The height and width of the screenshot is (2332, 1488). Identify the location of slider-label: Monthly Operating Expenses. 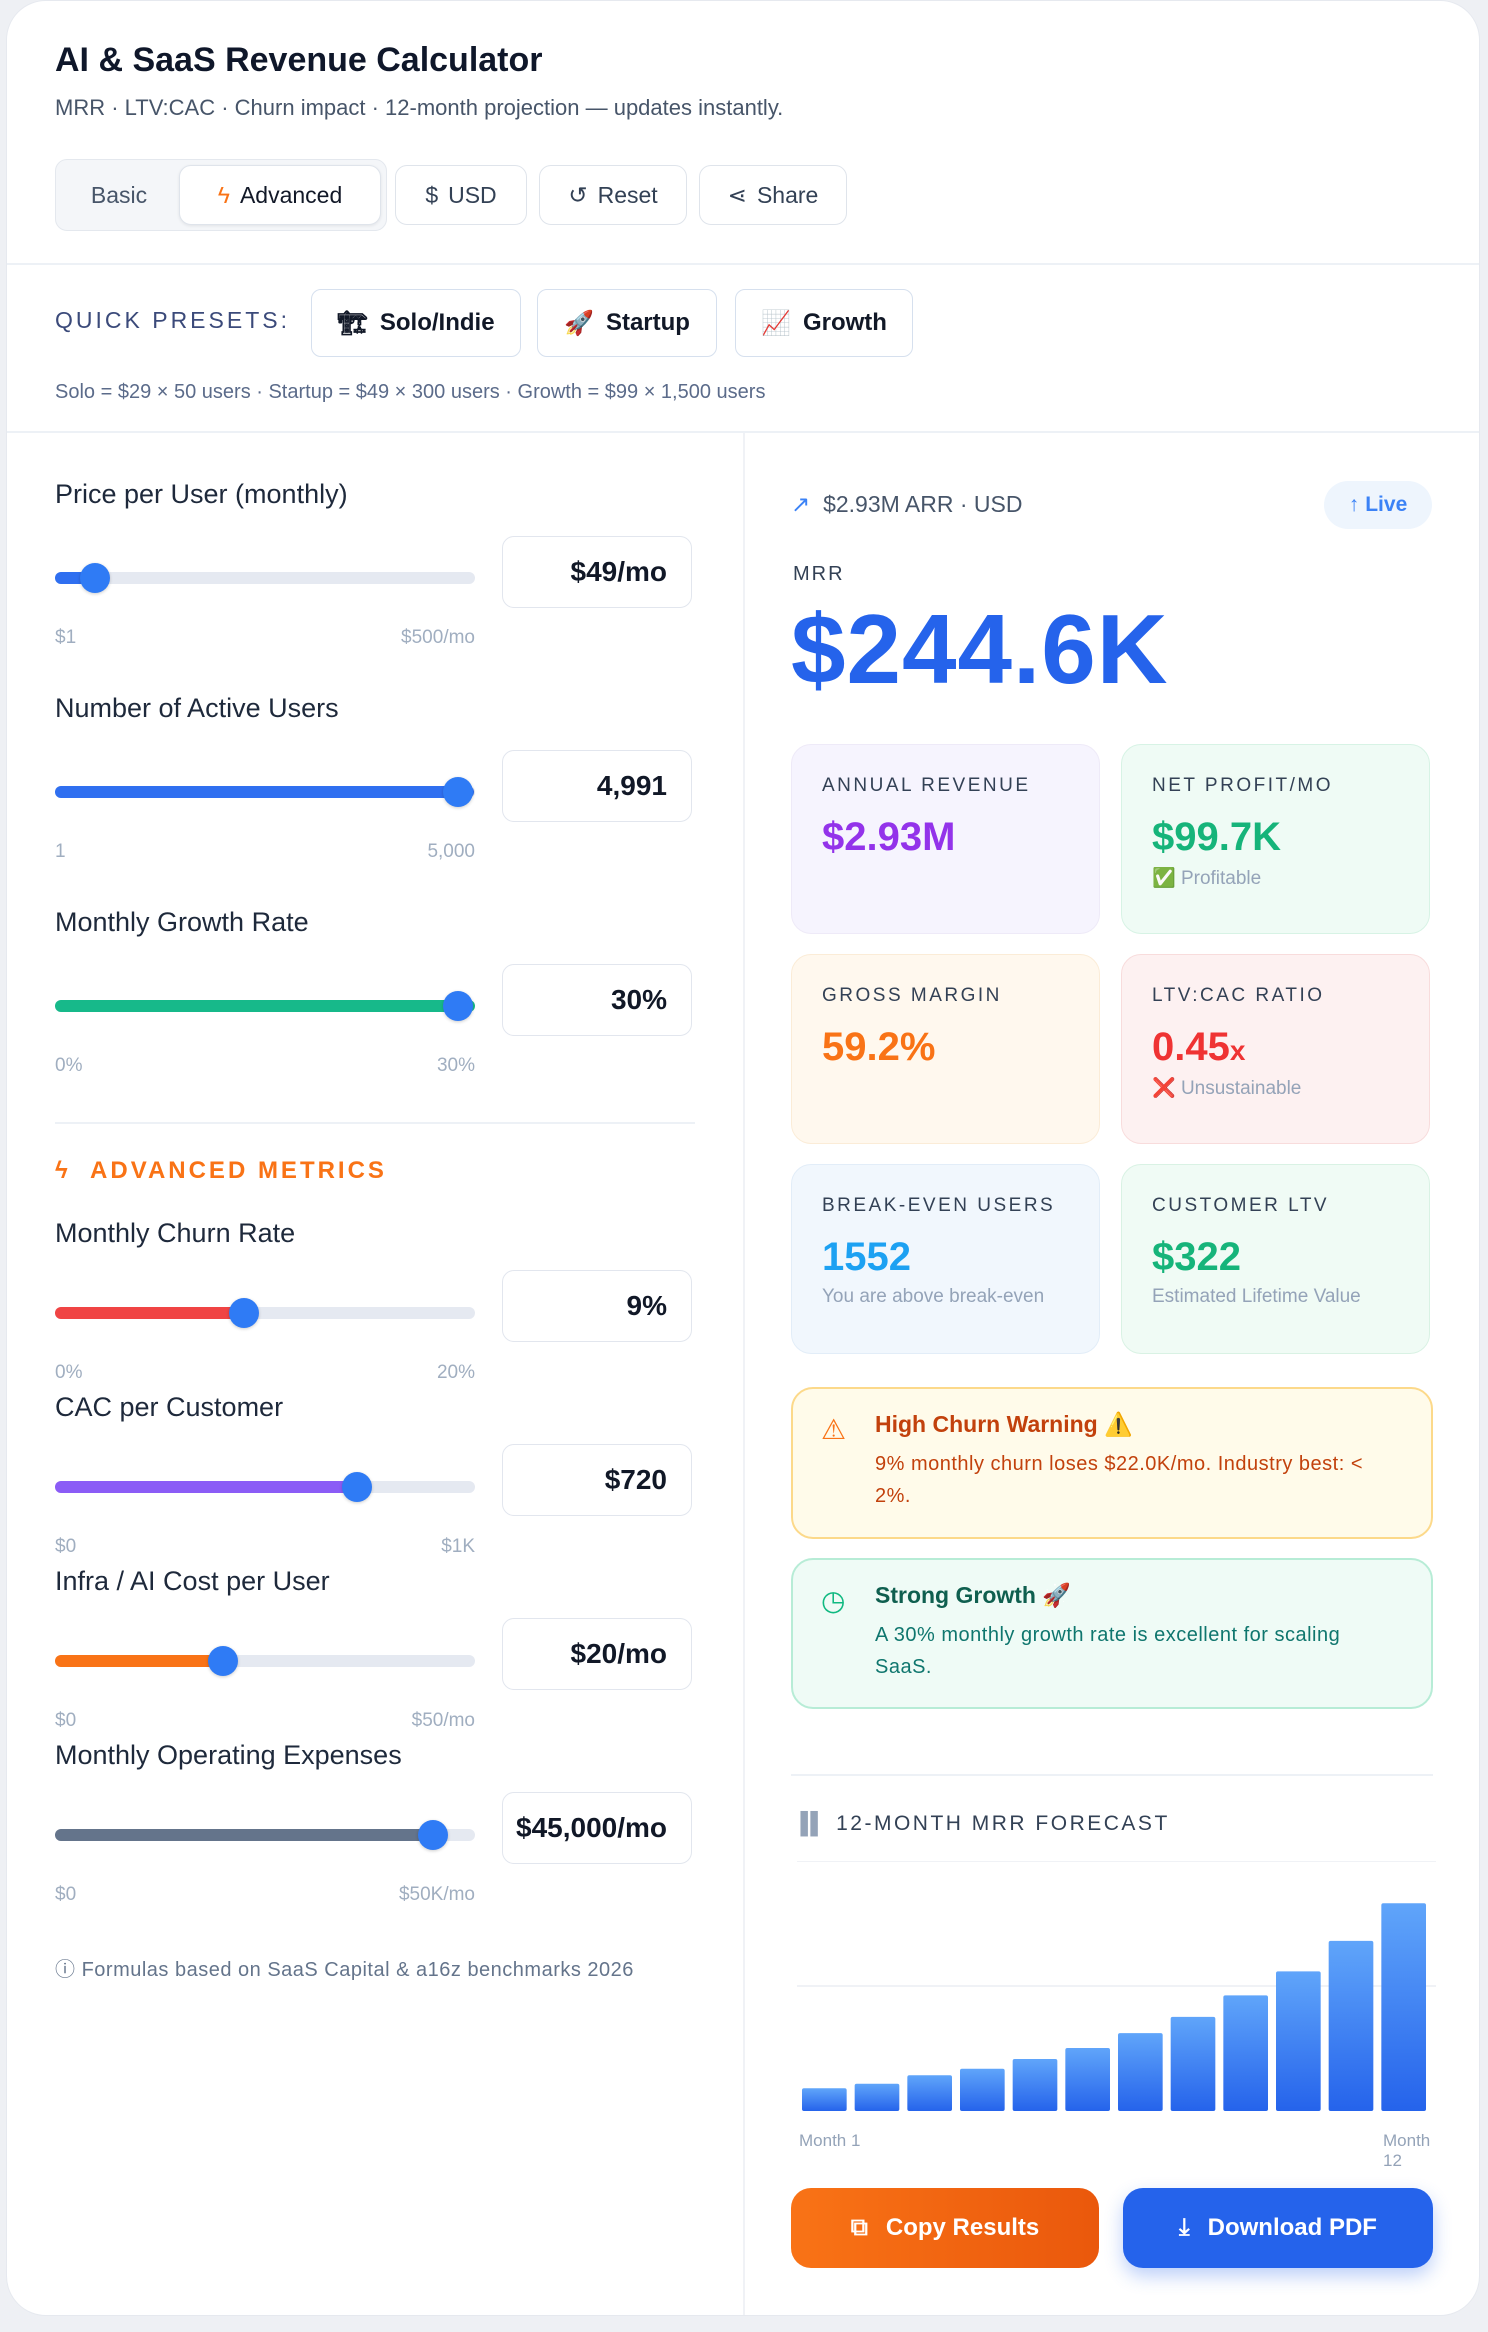
(228, 1755).